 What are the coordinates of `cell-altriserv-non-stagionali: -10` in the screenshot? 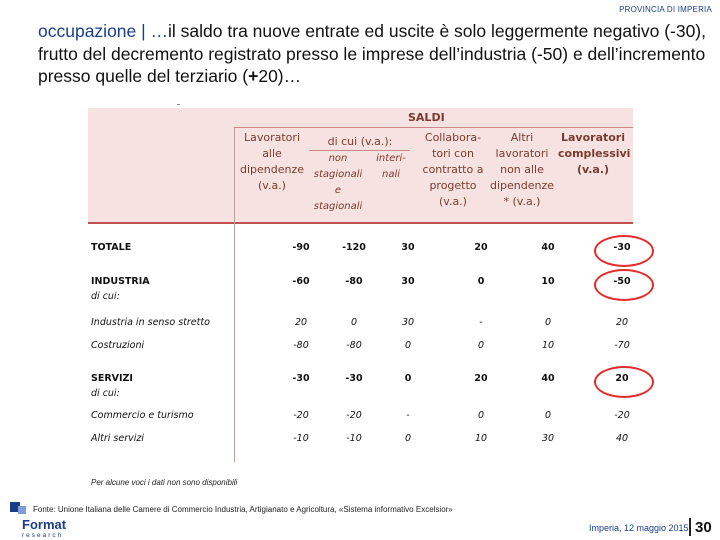 It's located at (354, 438).